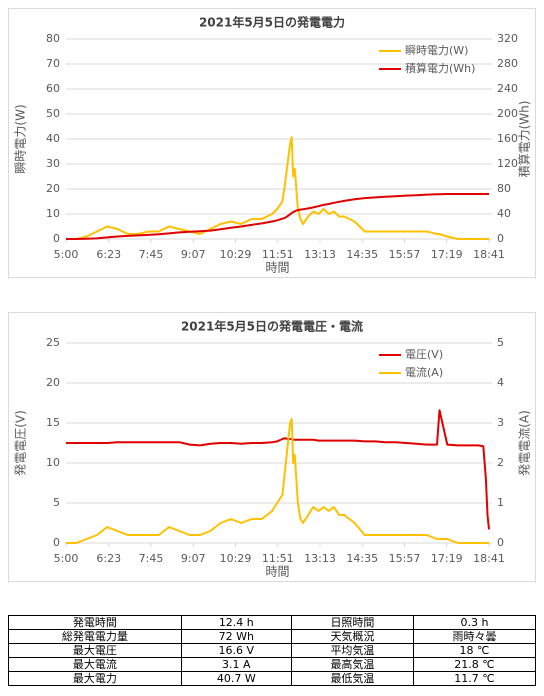 The width and height of the screenshot is (544, 696). Describe the element at coordinates (352, 650) in the screenshot. I see `table-cell: 平均気温` at that location.